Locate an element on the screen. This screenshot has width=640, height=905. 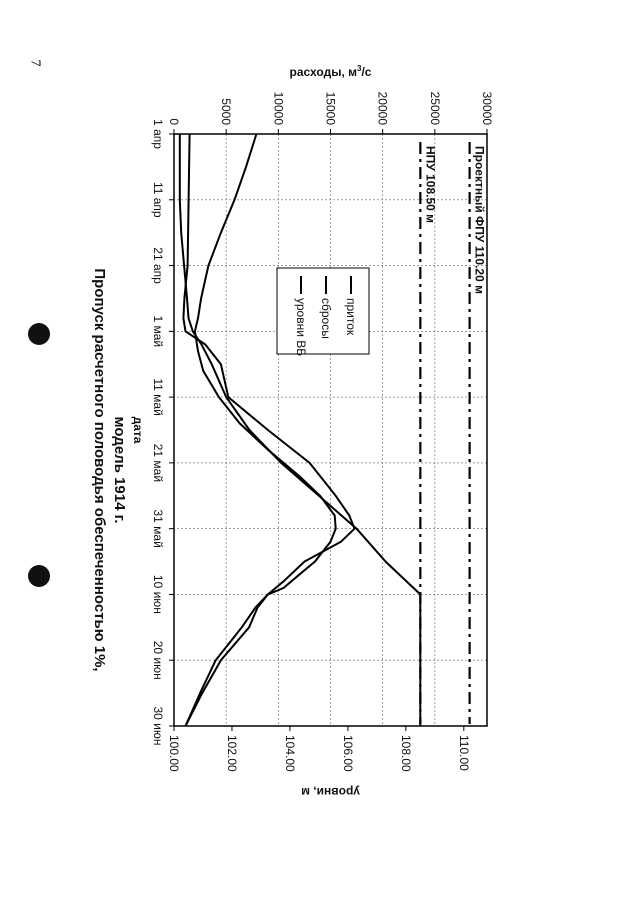
x-tick-label: 11 апр is located at coordinates (158, 200).